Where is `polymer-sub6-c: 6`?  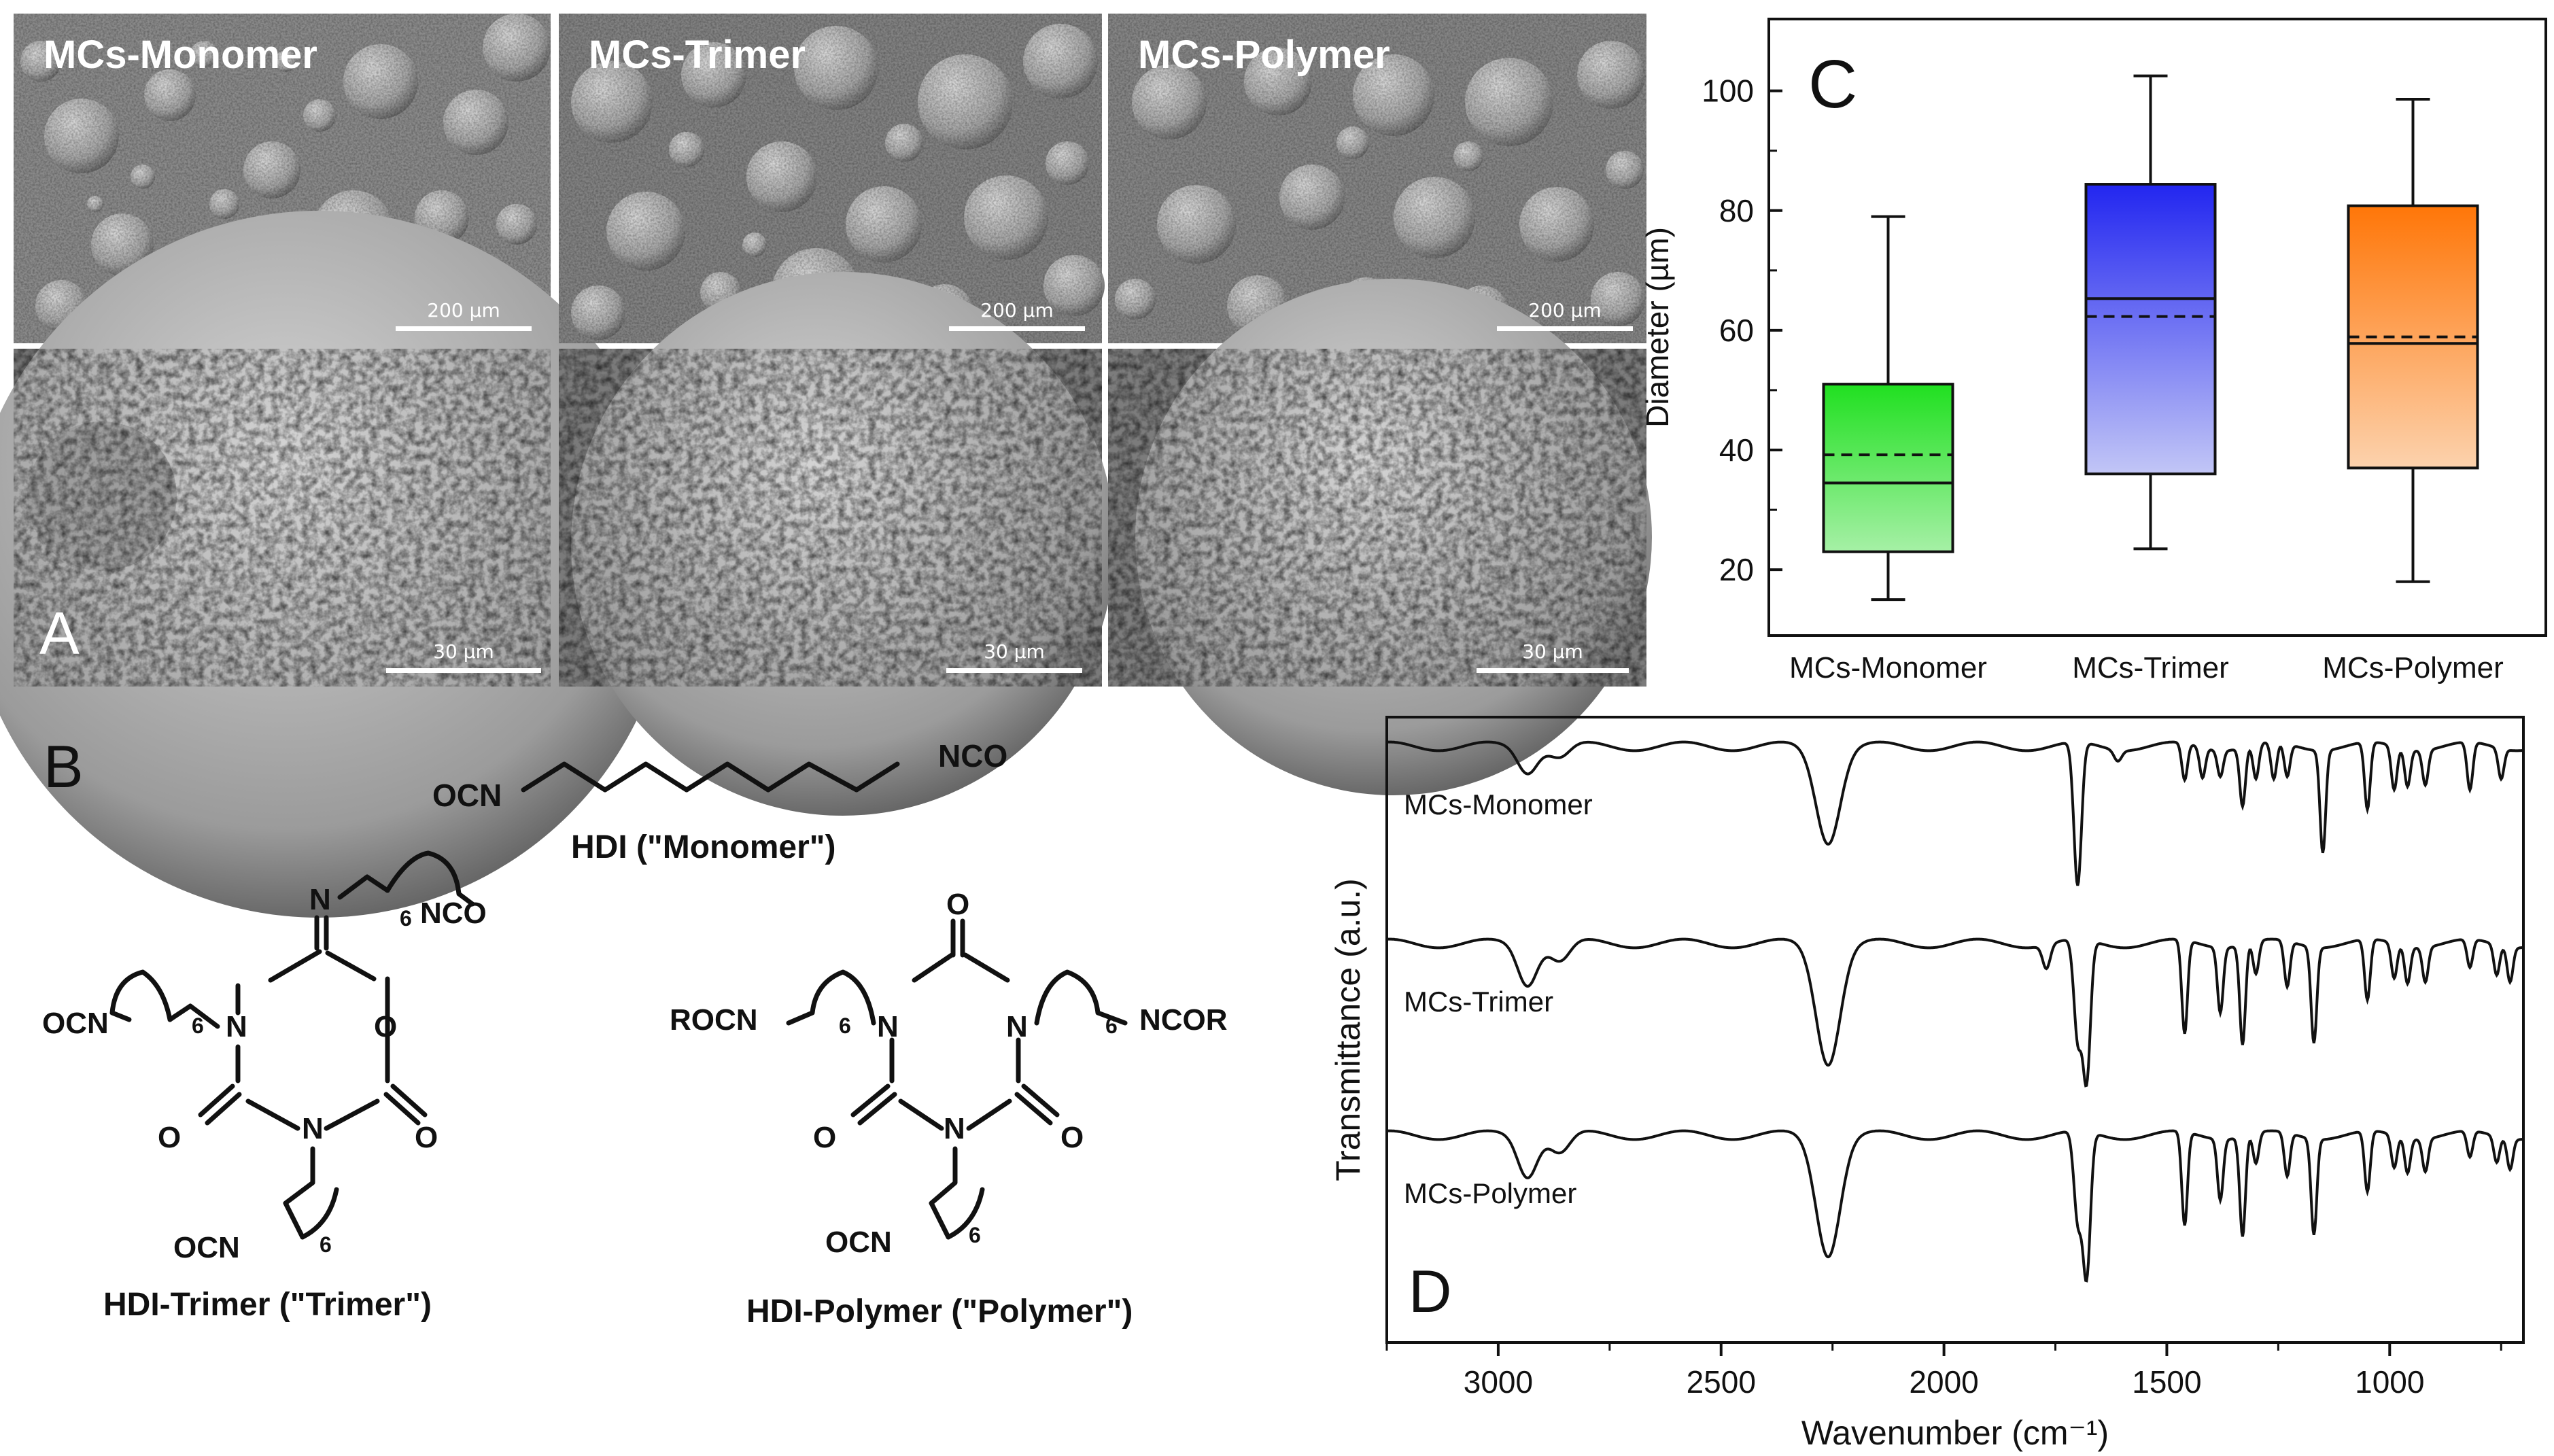
polymer-sub6-c: 6 is located at coordinates (975, 1235).